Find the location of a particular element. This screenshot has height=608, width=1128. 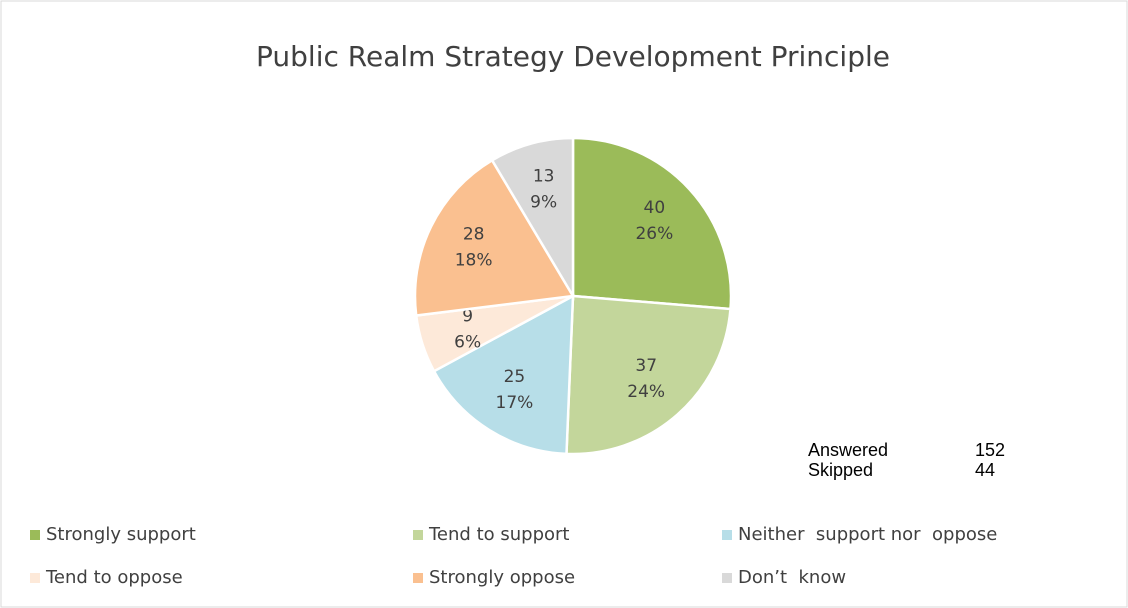

legend-label: Strongly support is located at coordinates (121, 534).